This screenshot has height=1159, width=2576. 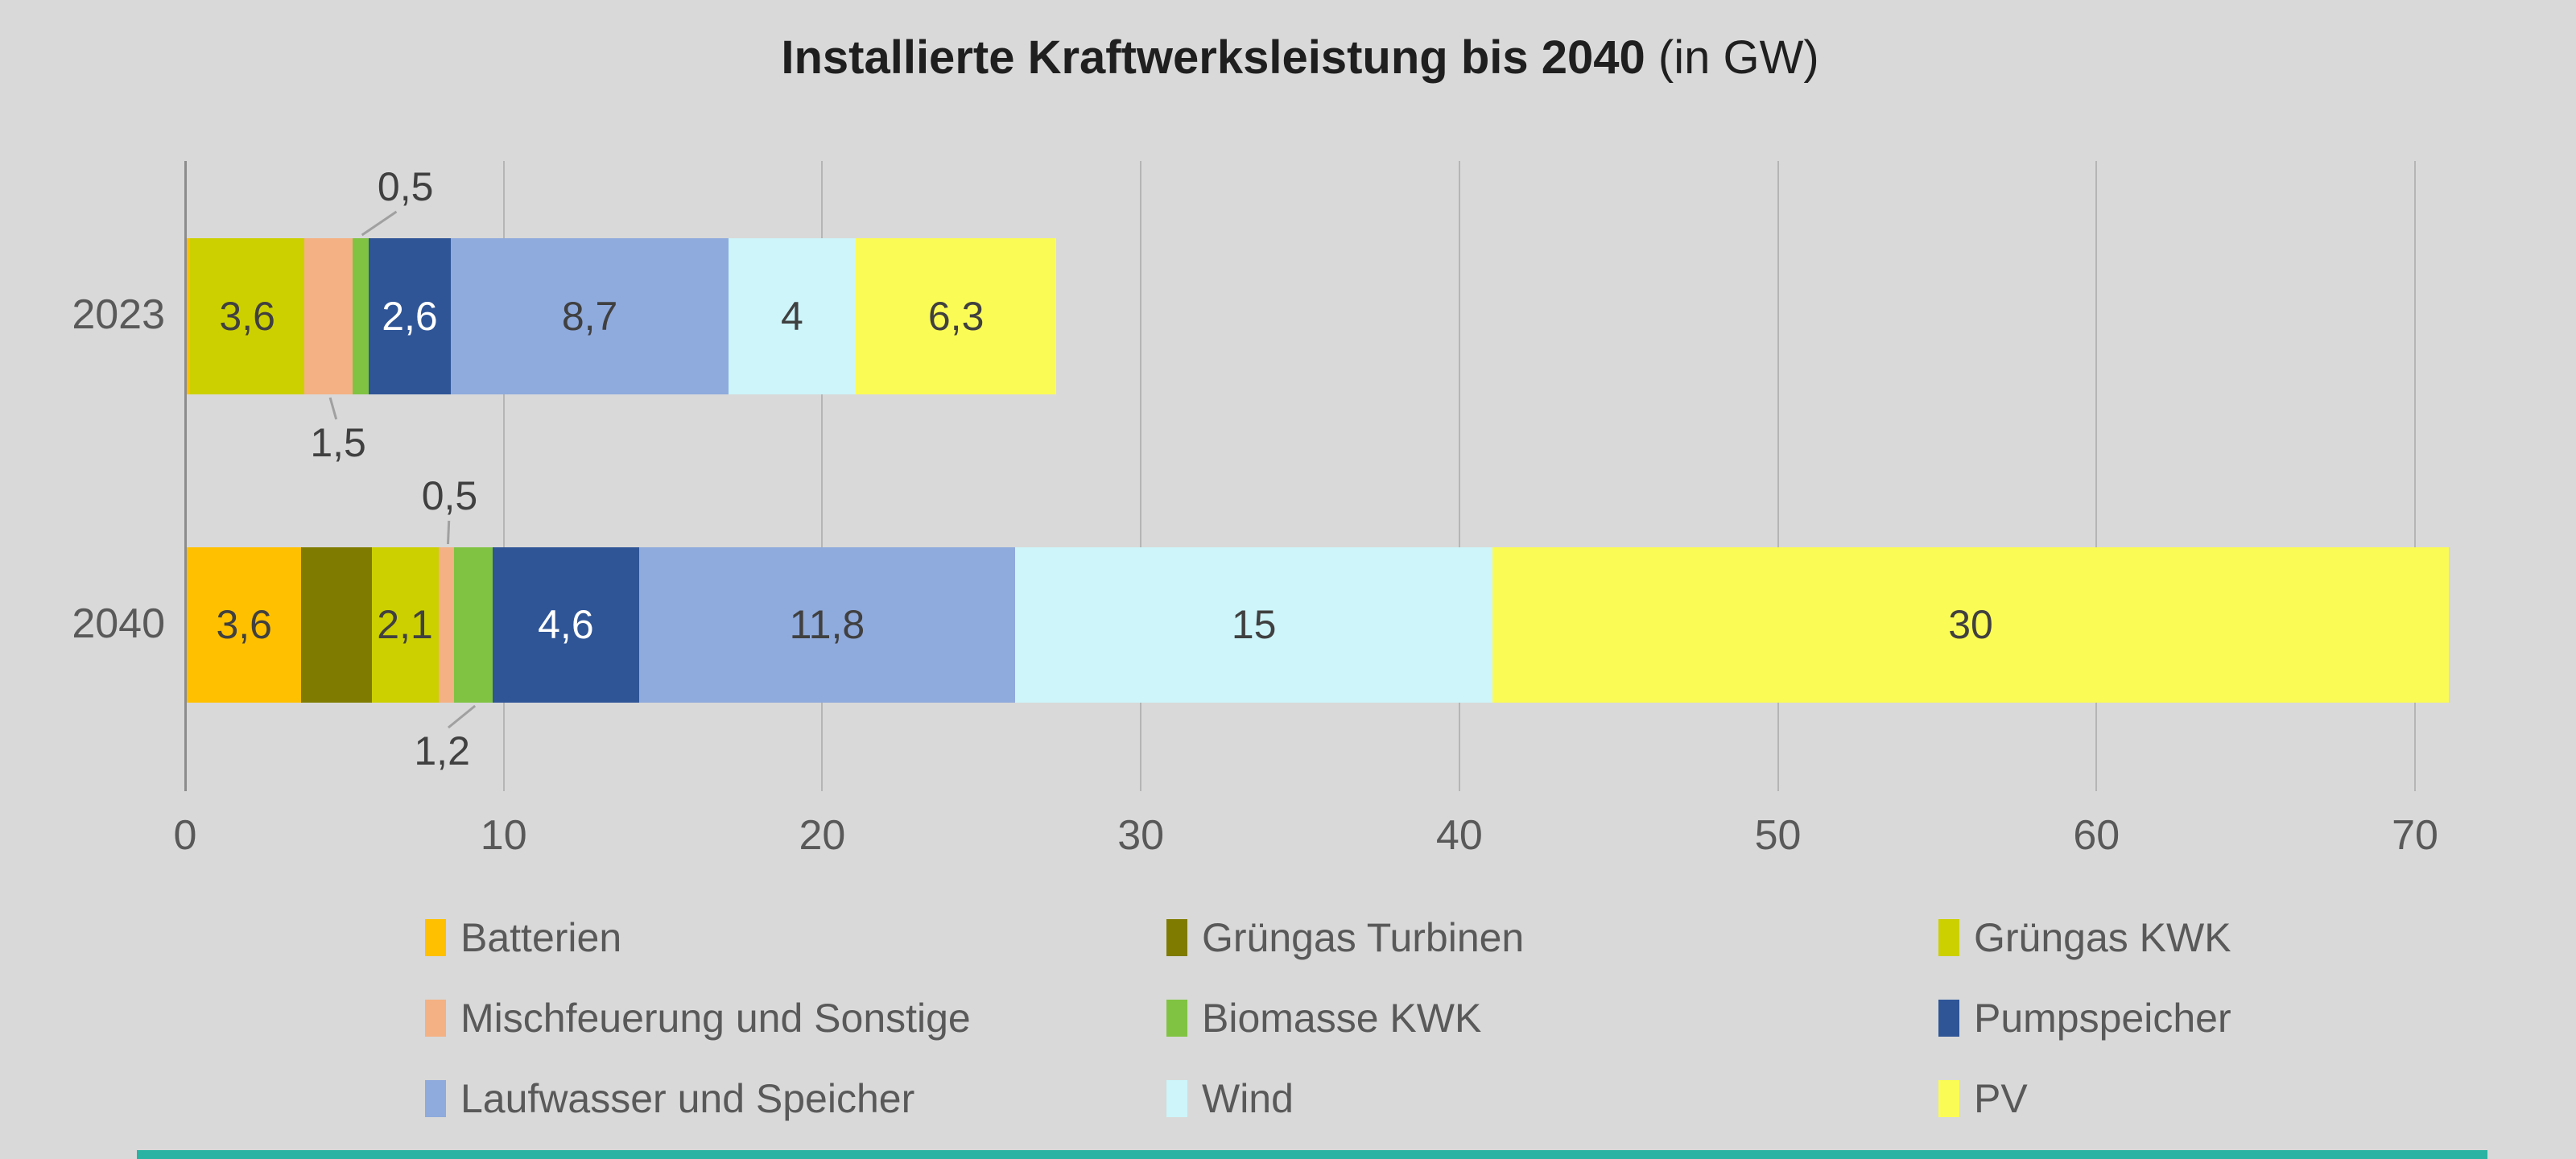 I want to click on bar-value-label: 15, so click(x=1254, y=624).